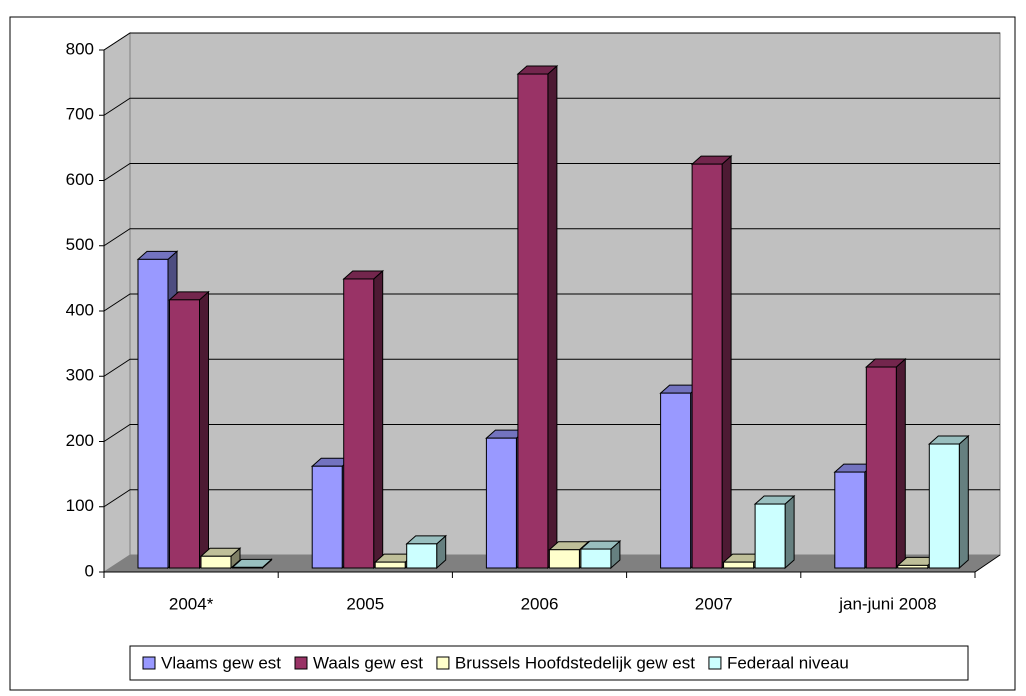 The image size is (1026, 696). Describe the element at coordinates (80, 505) in the screenshot. I see `y-tick-label: 100` at that location.